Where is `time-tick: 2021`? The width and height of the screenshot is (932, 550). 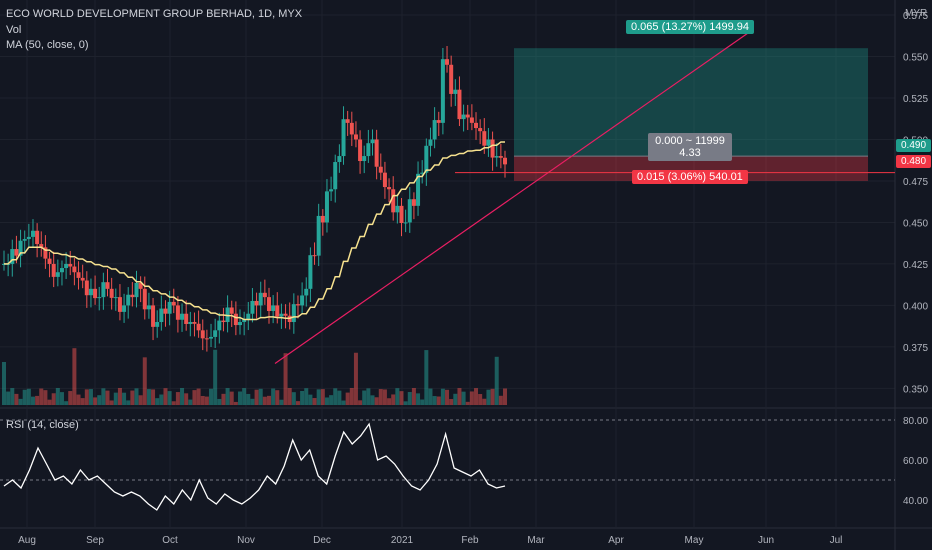
time-tick: 2021 is located at coordinates (402, 540).